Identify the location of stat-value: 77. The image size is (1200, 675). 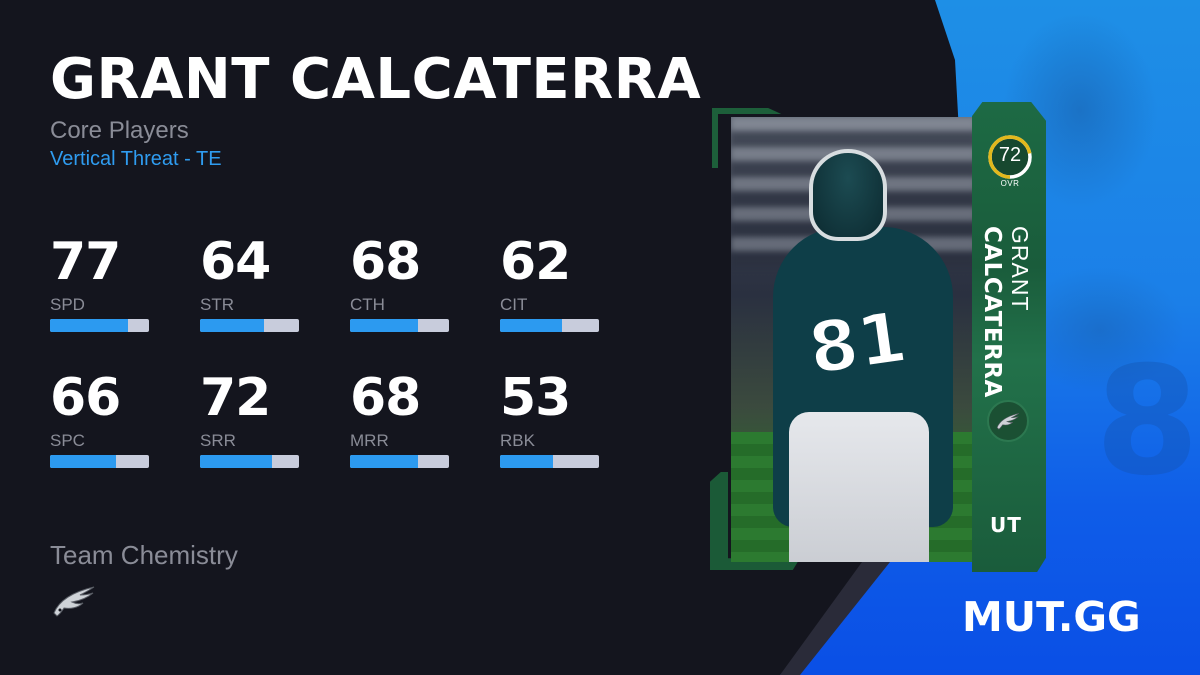
(85, 262).